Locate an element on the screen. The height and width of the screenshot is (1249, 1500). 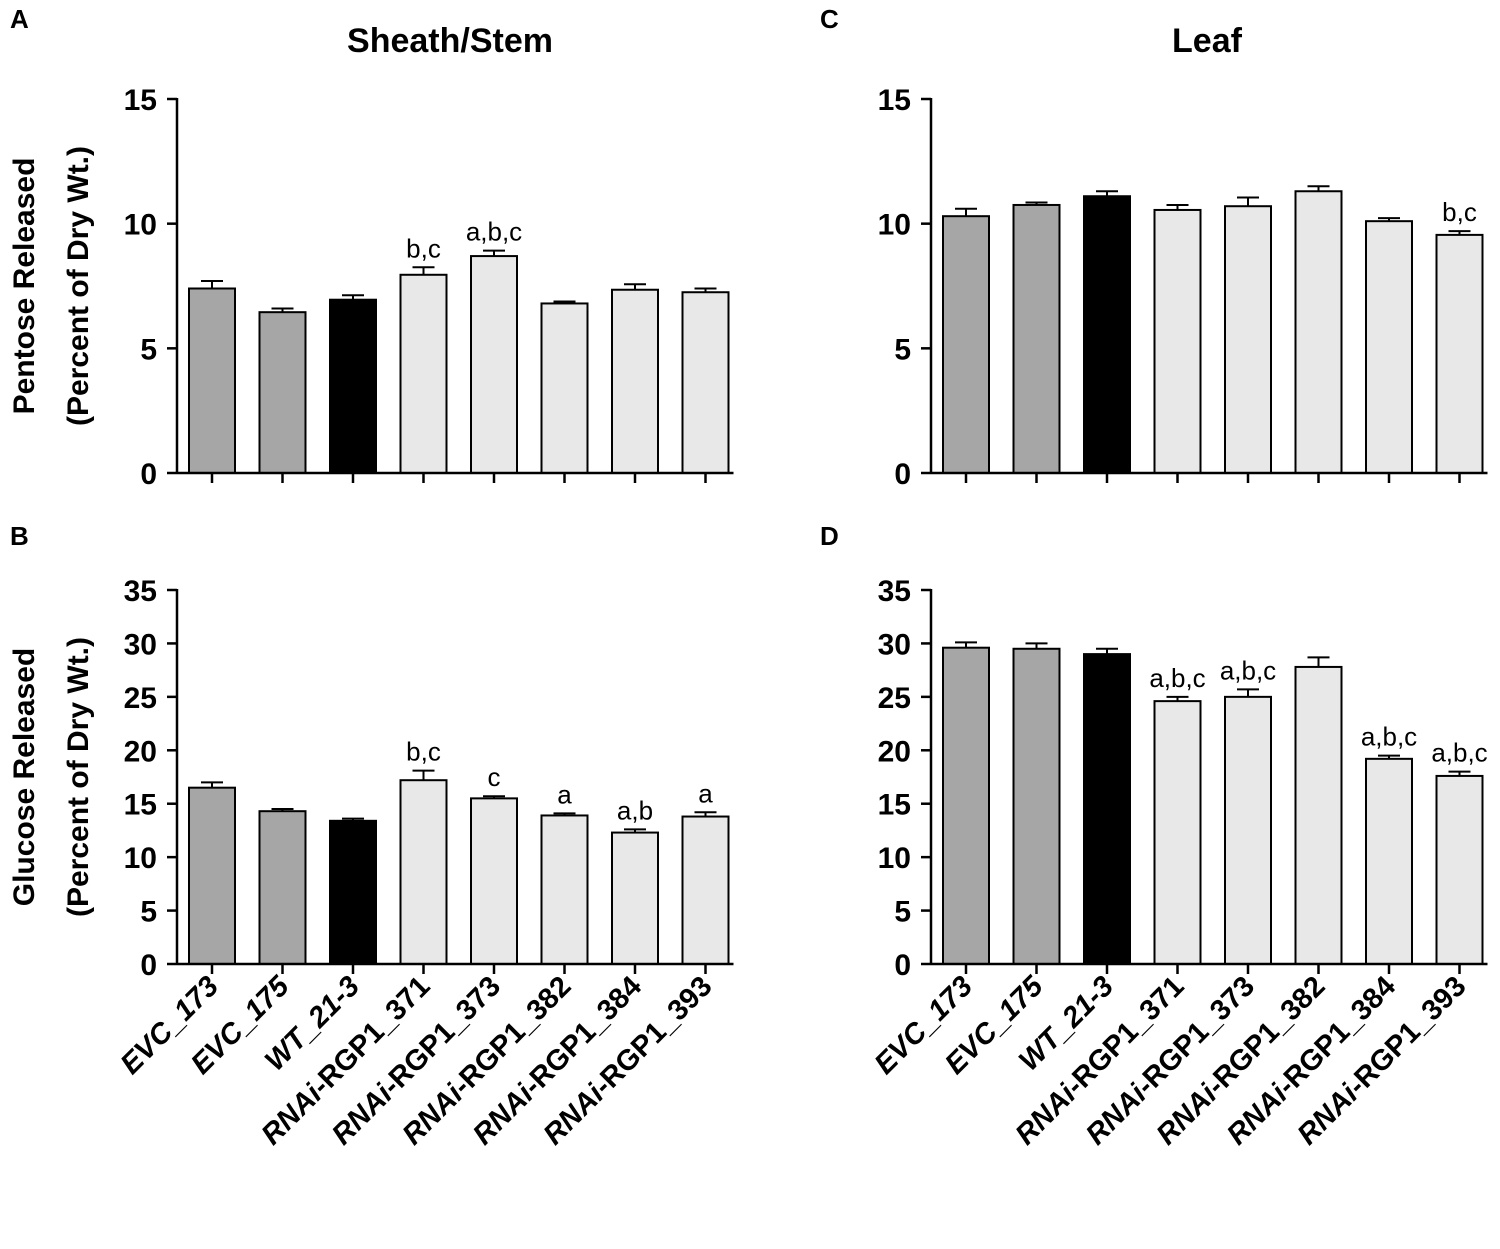
y-axis-label-bottom-line2: (Percent of Dry Wt.) is located at coordinates (78, 777).